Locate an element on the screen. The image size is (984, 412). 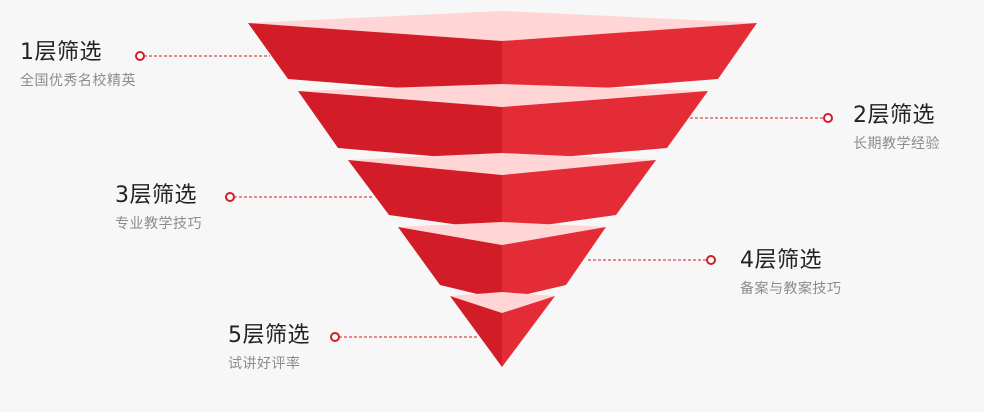
layer-2-title: 2层筛选 is located at coordinates (894, 115).